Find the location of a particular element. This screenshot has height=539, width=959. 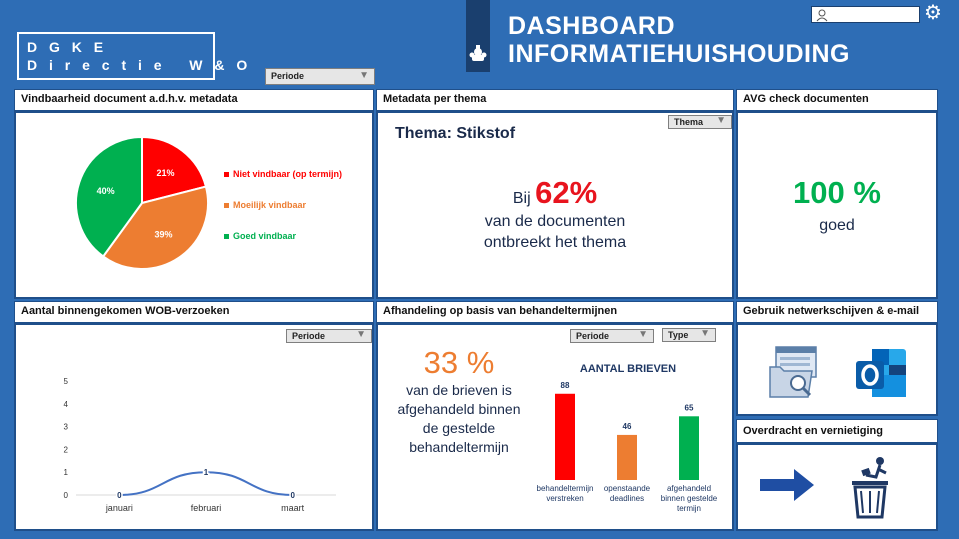

pie-slice-label: 21% is located at coordinates (165, 173).